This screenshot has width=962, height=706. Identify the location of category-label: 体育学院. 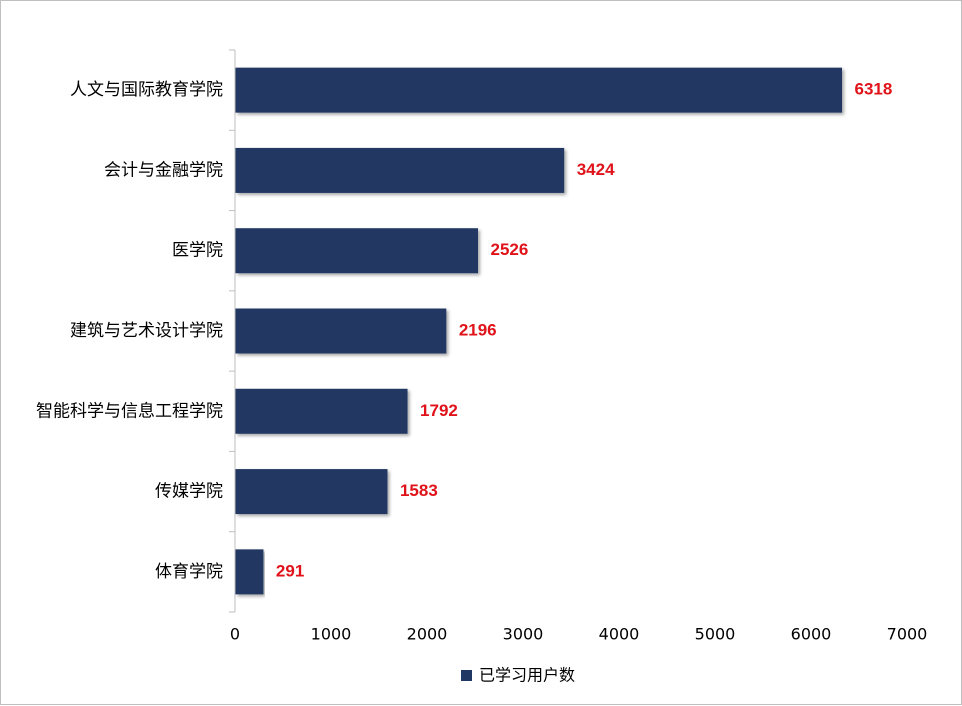
(189, 572).